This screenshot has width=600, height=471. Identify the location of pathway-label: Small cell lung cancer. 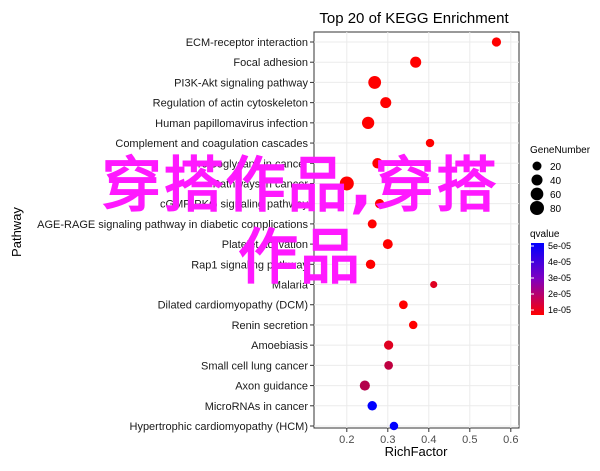
(254, 366).